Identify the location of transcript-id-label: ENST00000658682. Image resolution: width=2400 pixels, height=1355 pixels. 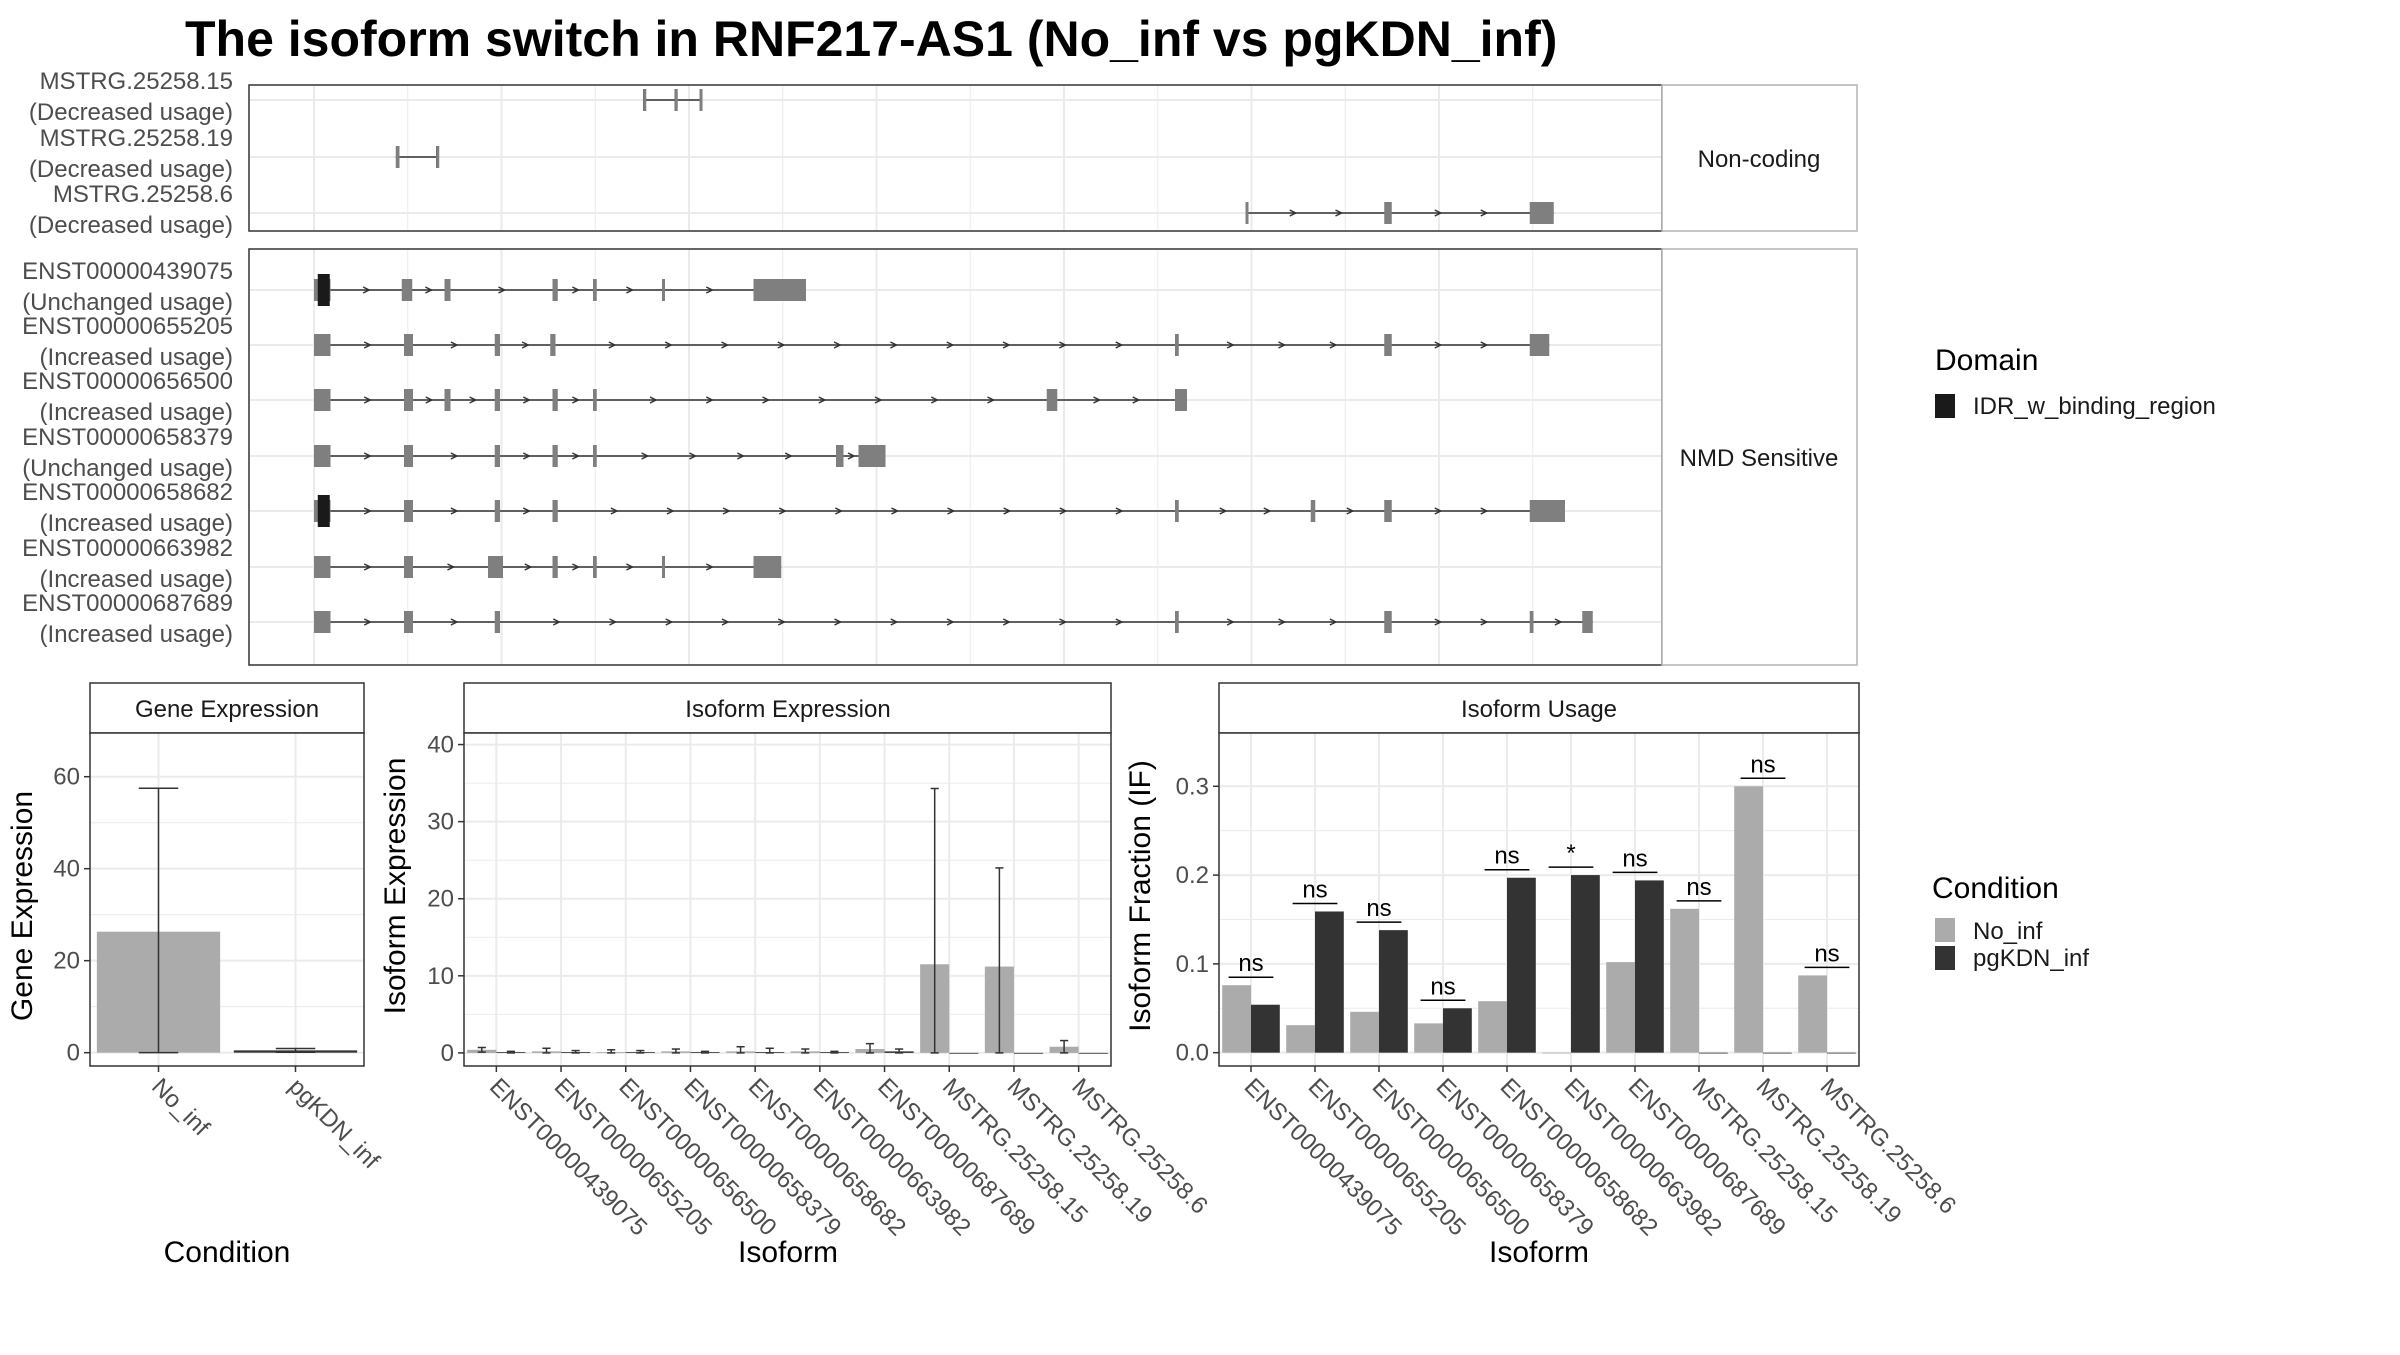
(127, 492).